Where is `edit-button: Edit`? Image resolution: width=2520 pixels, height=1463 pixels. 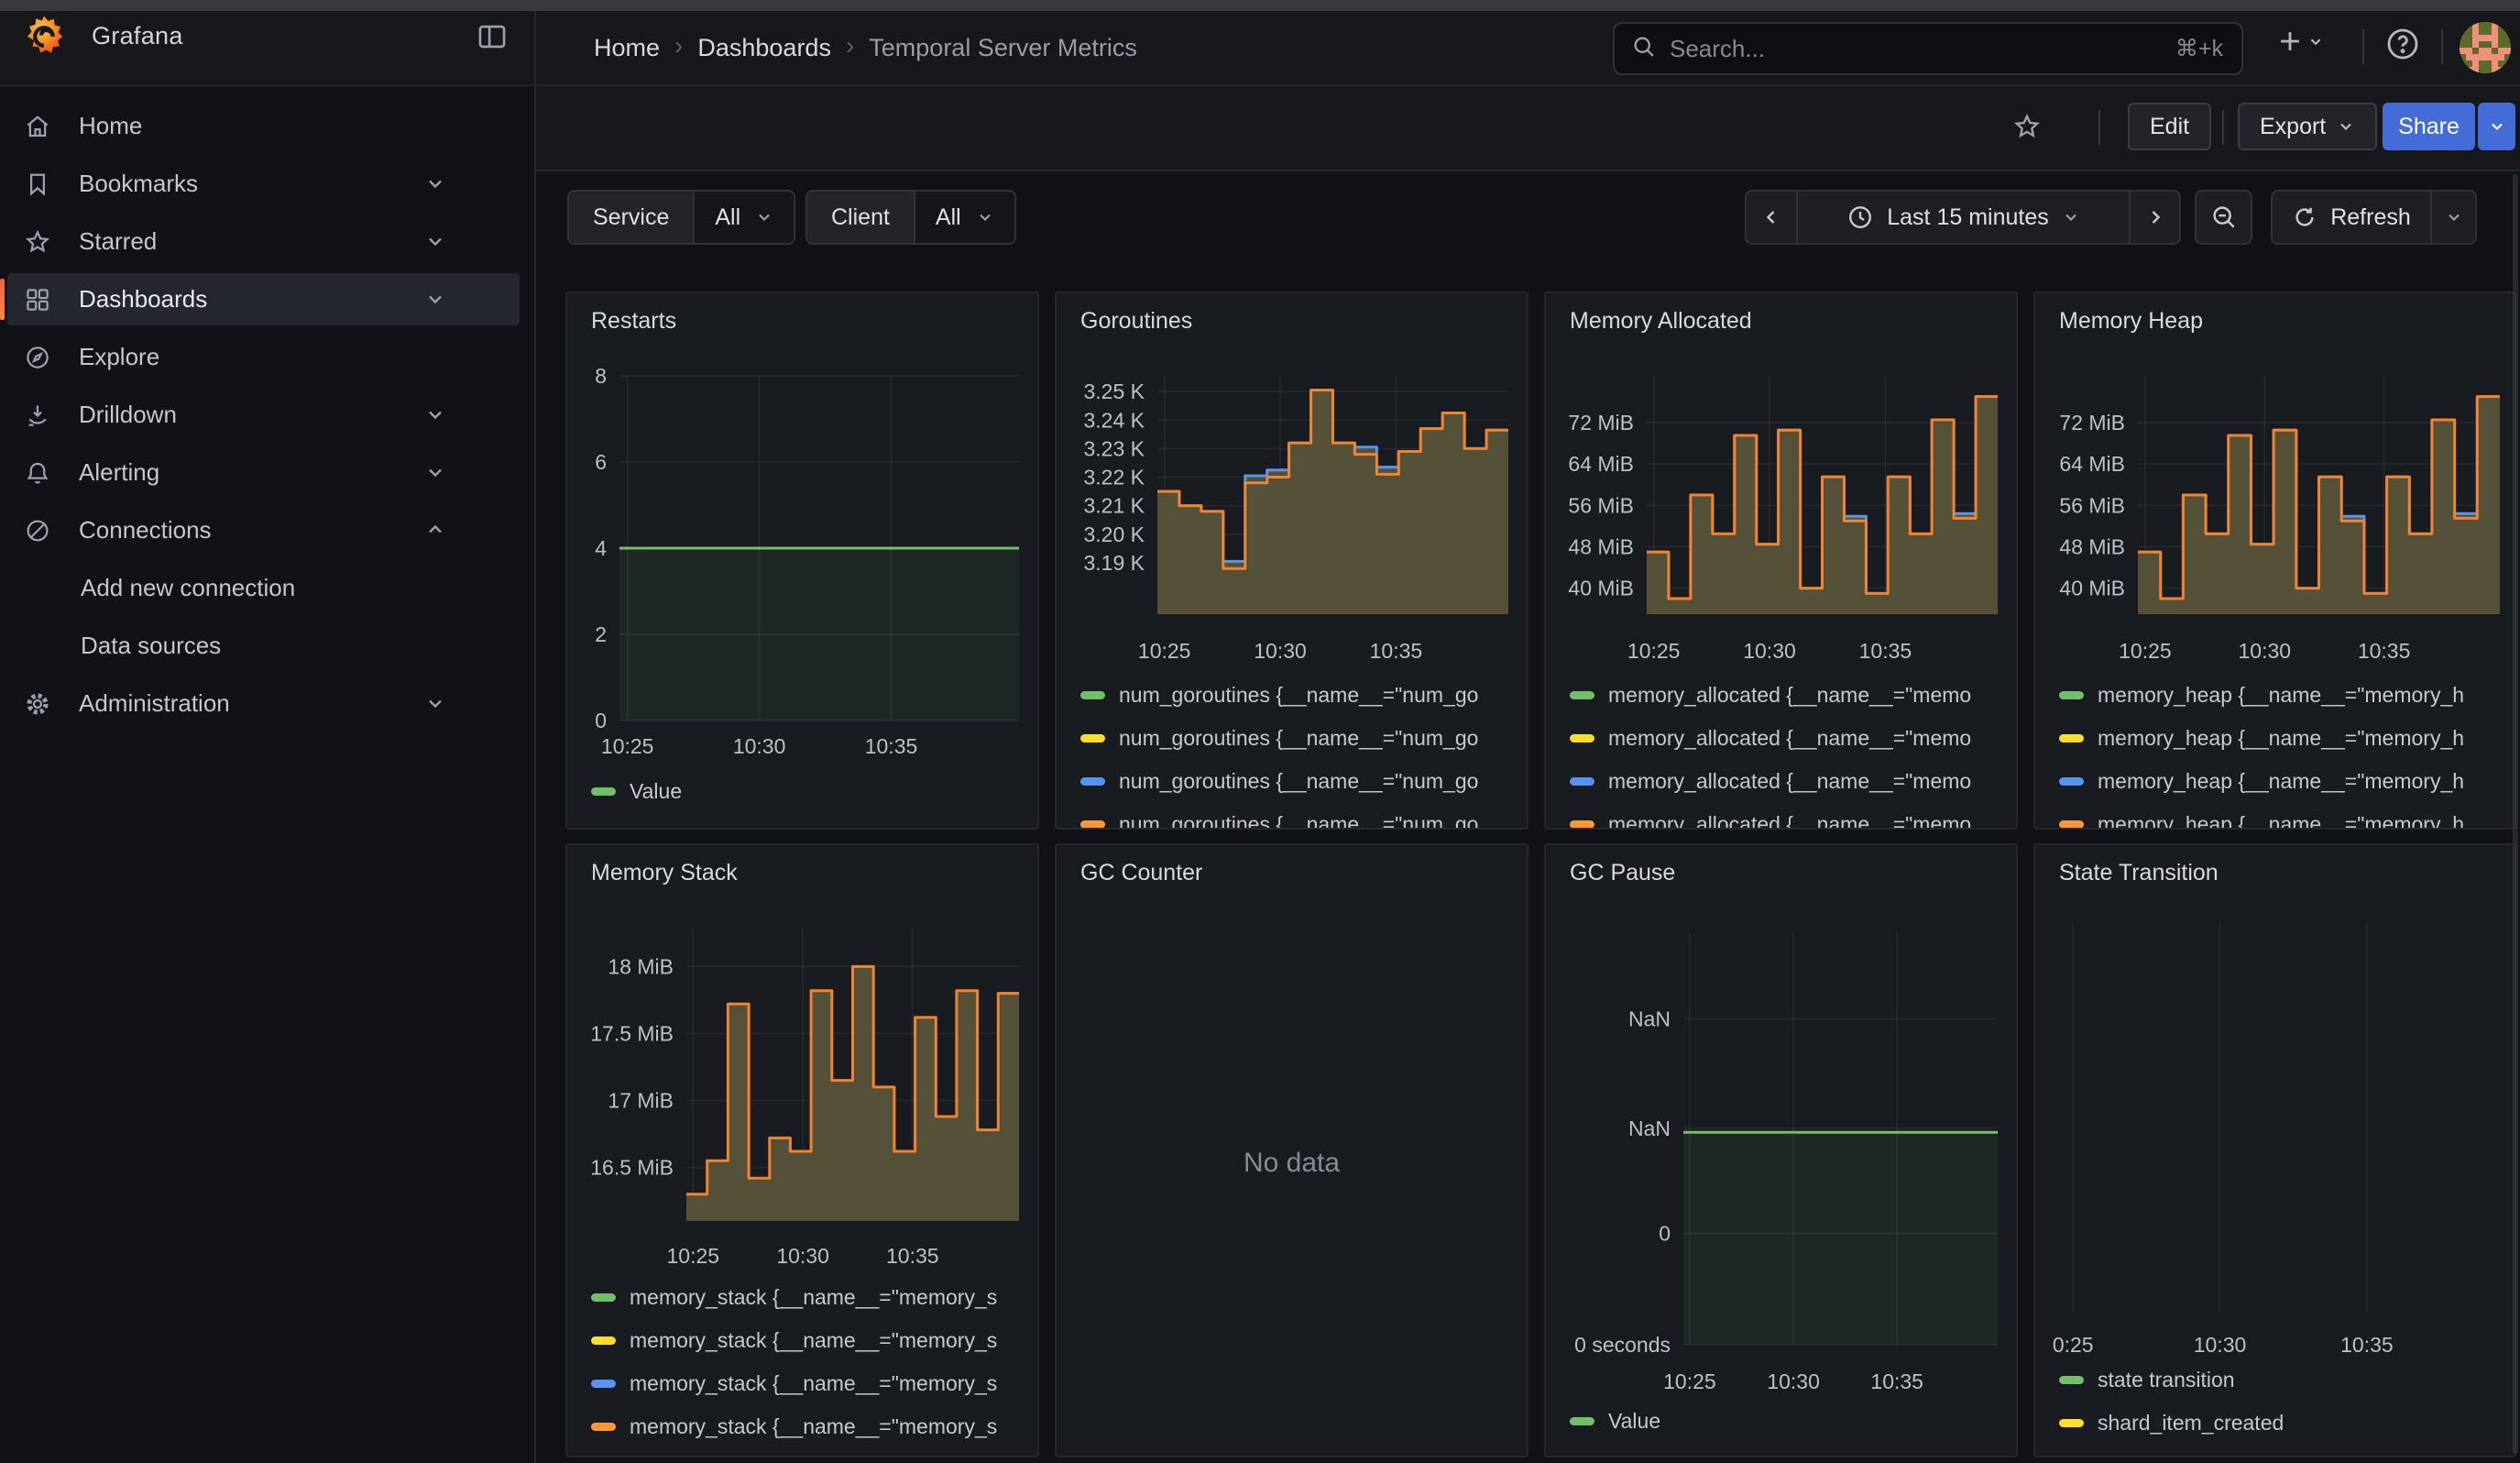 edit-button: Edit is located at coordinates (2170, 126).